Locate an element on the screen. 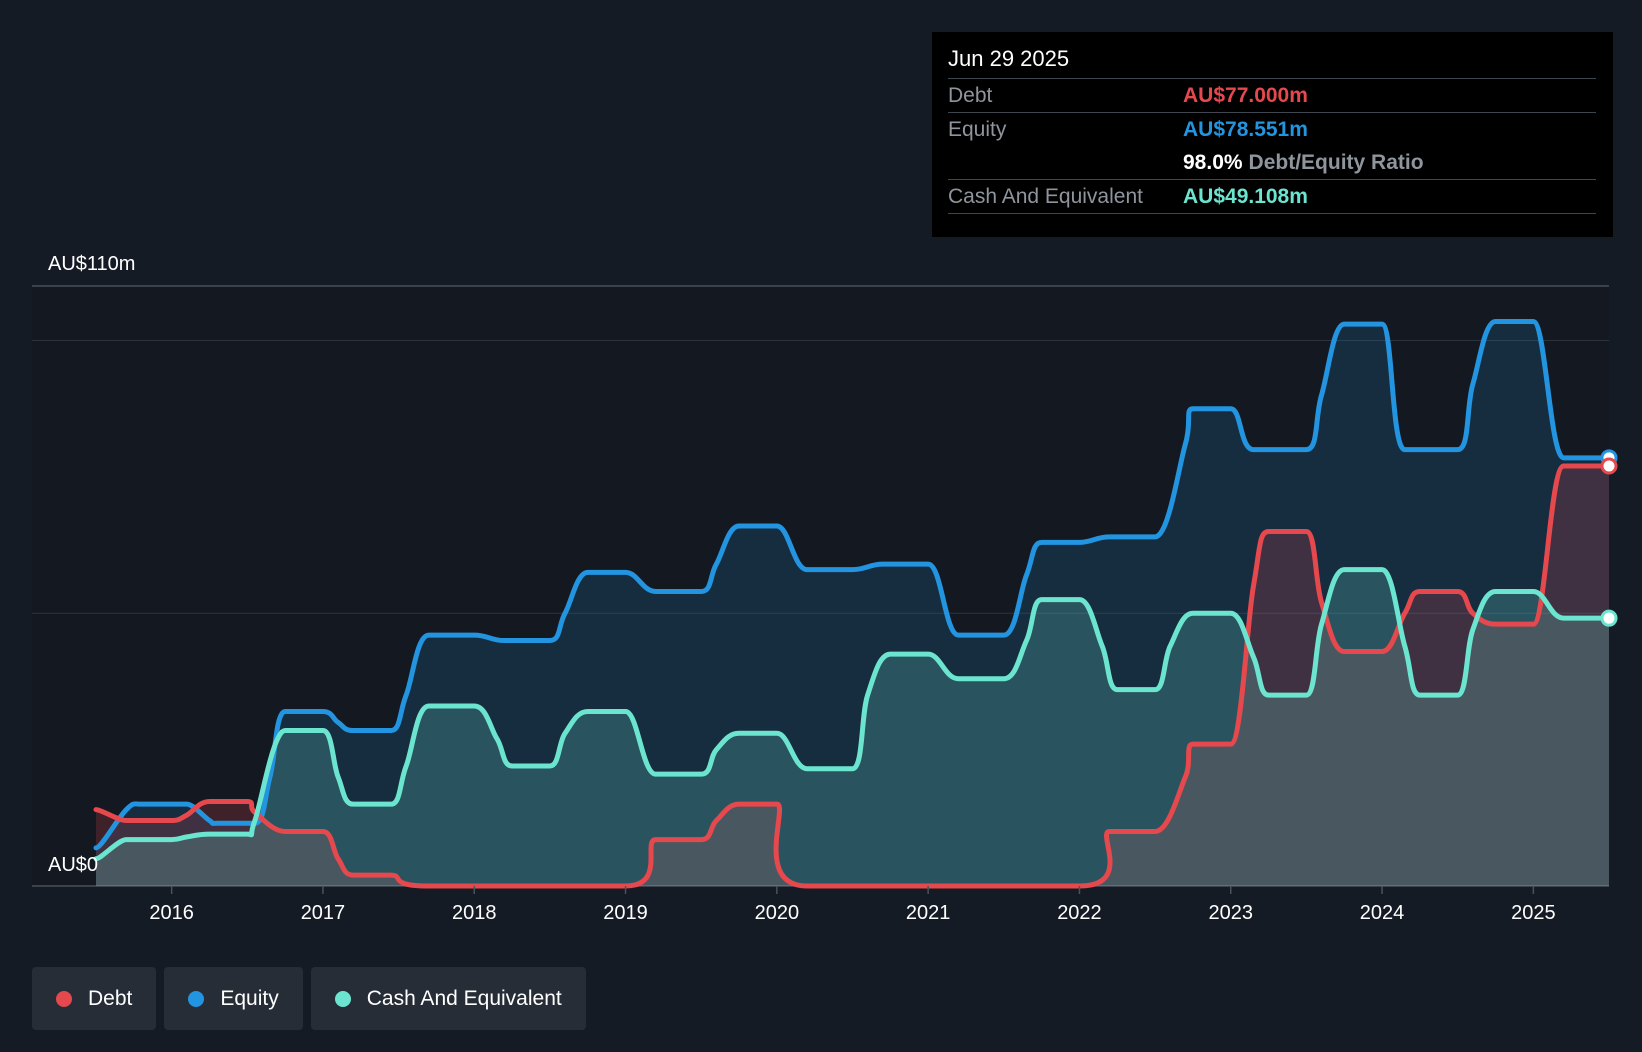 Image resolution: width=1642 pixels, height=1052 pixels. x-tick-label: 2022 is located at coordinates (1079, 913).